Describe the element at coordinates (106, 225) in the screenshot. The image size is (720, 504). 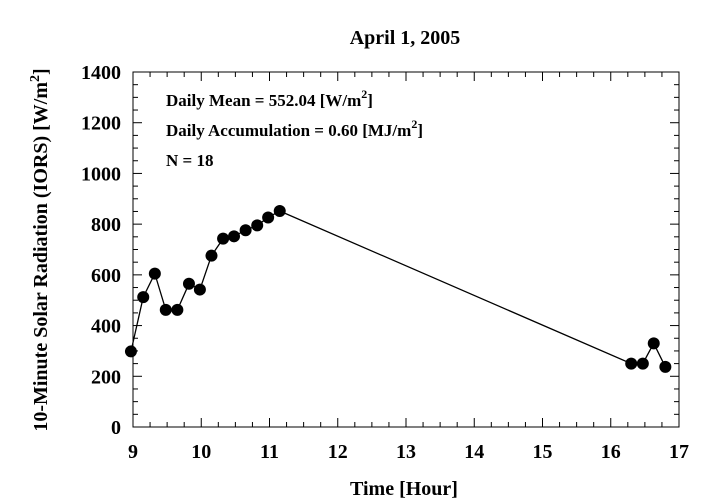
I see `y-tick-label: 800` at that location.